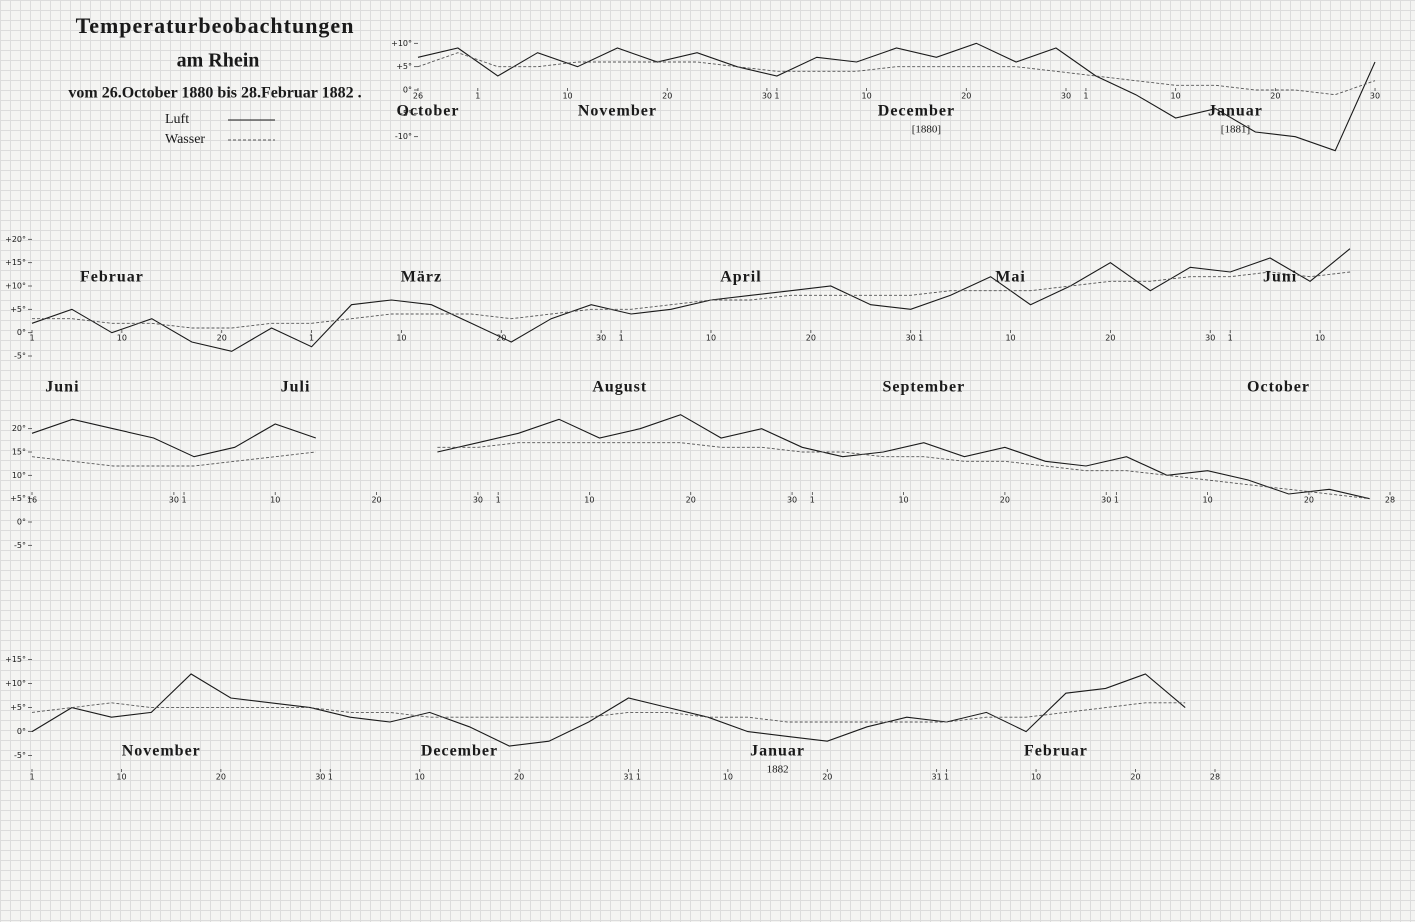 This screenshot has height=922, width=1415. What do you see at coordinates (19, 475) in the screenshot?
I see `y-tick-label: 10°` at bounding box center [19, 475].